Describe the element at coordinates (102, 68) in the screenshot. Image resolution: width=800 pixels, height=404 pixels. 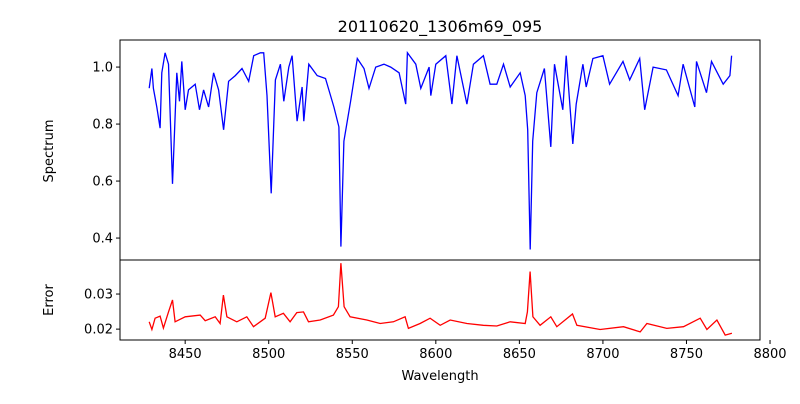
I see `y-tick-label: 1.0` at that location.